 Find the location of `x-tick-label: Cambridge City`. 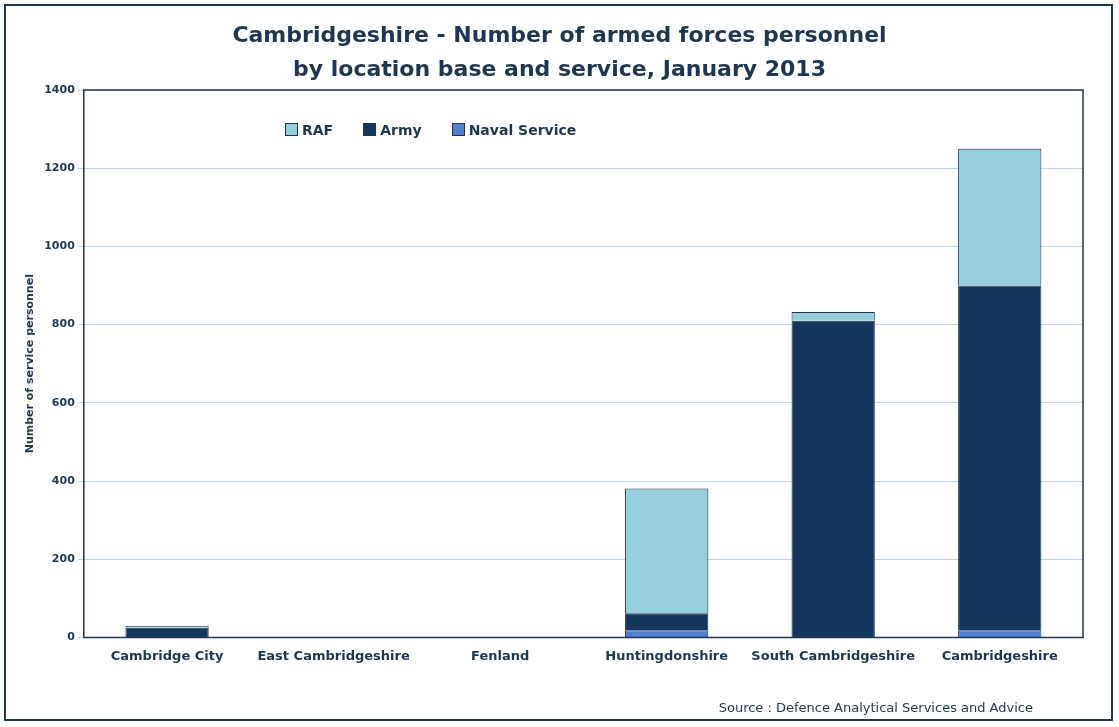

x-tick-label: Cambridge City is located at coordinates (167, 655).